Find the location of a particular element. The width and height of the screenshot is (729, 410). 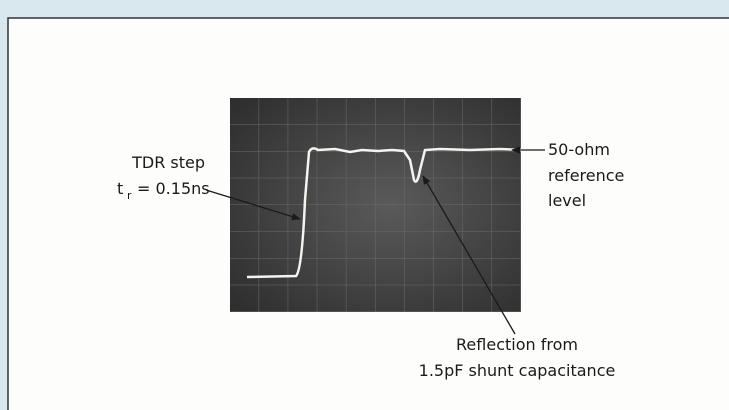

step-arrow is located at coordinates (253, 205).